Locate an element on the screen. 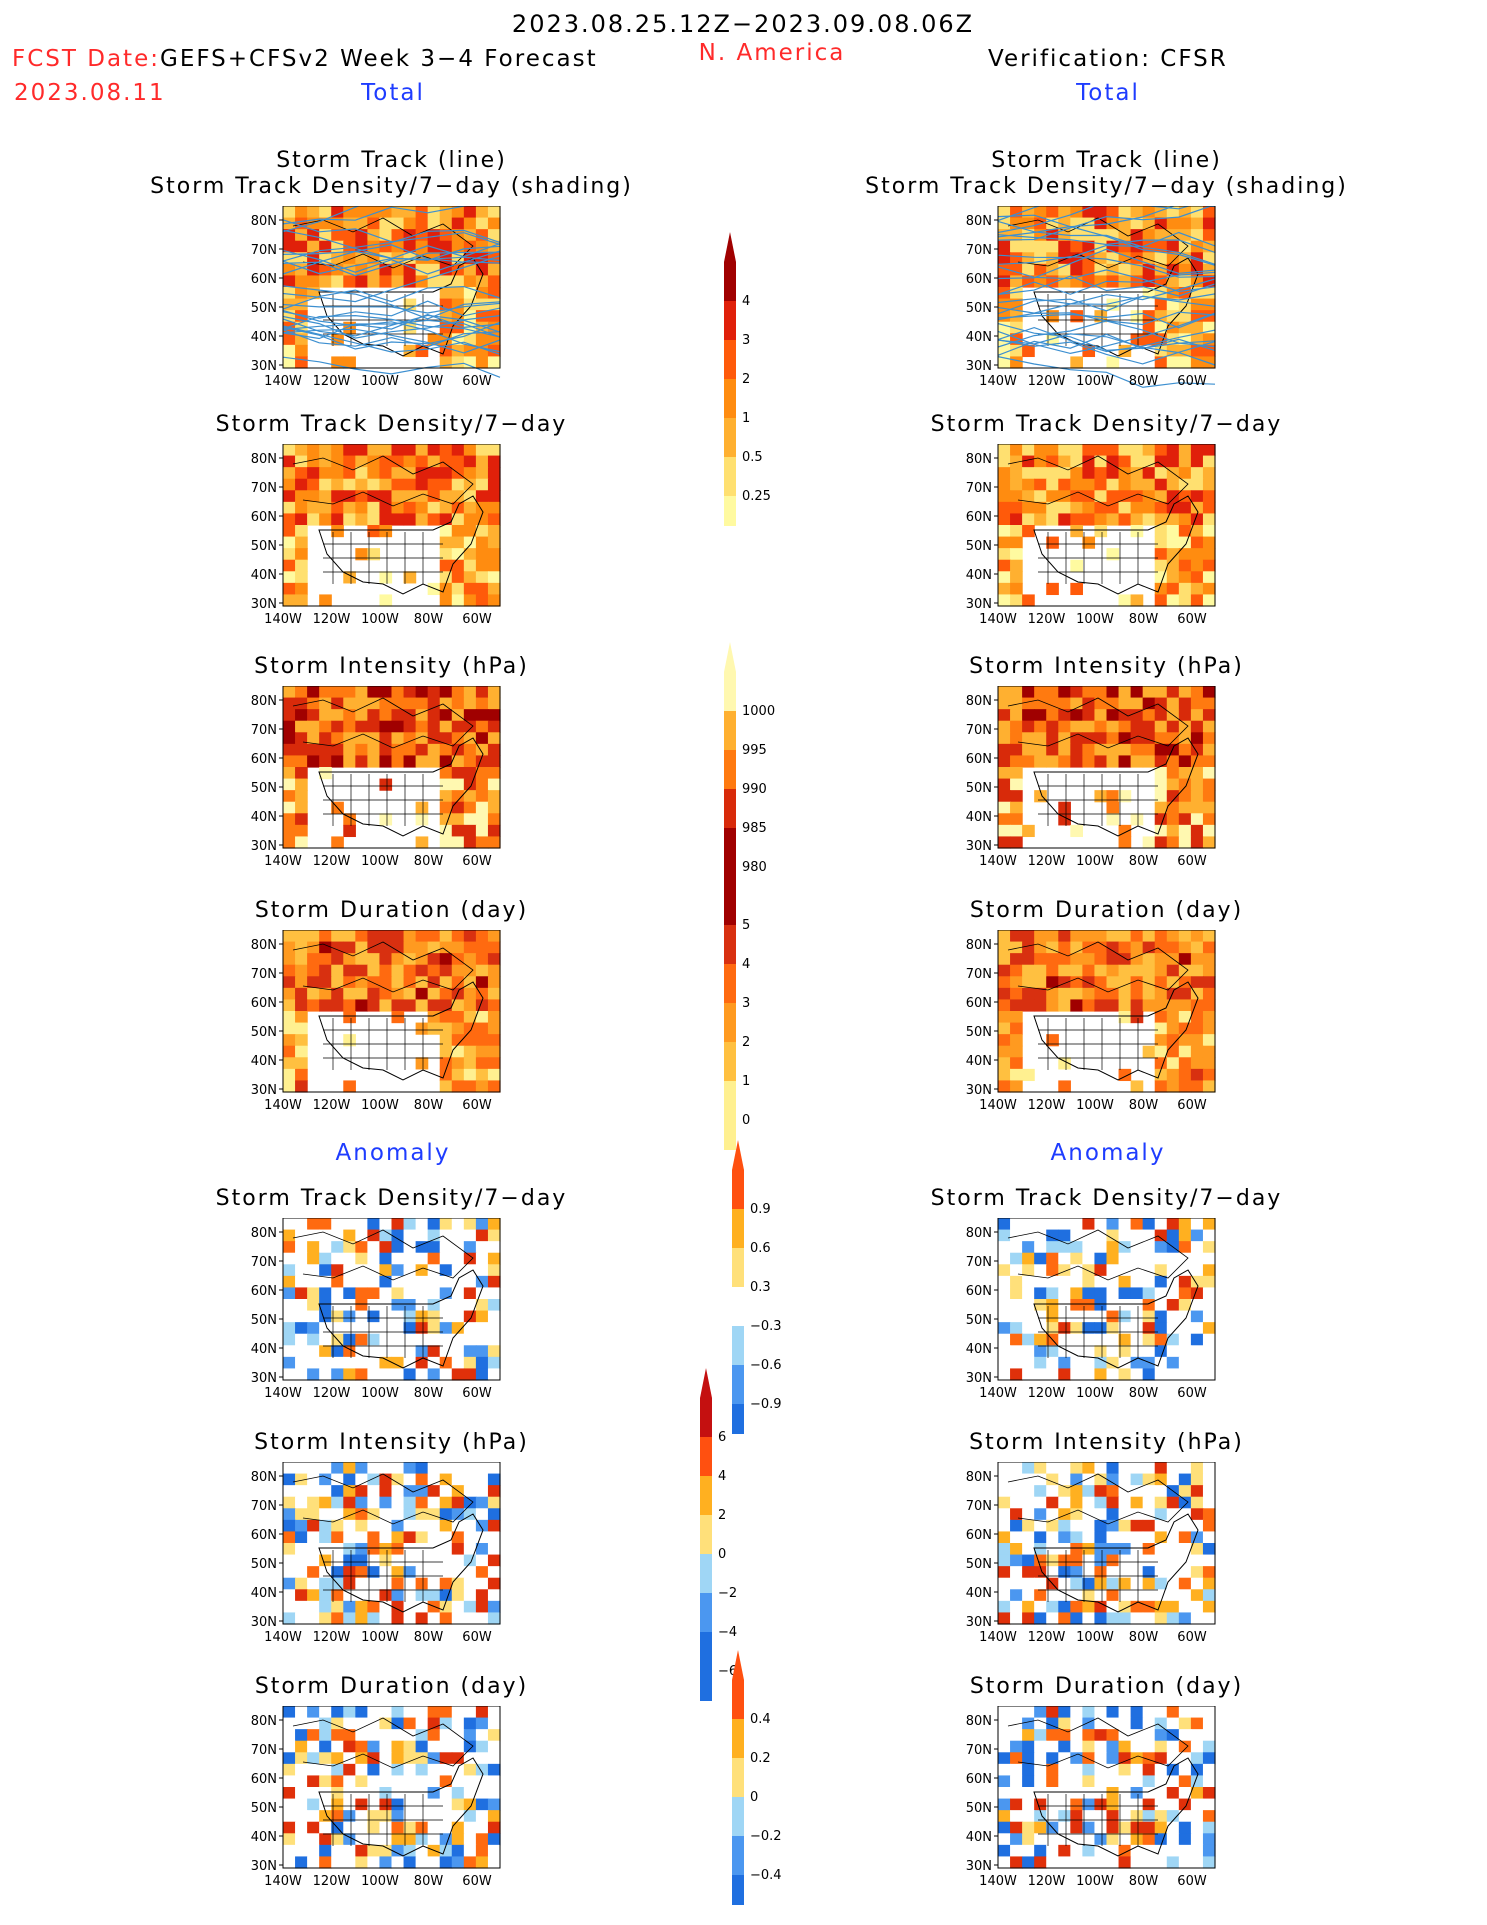  lat-label: 70N is located at coordinates (979, 1506).